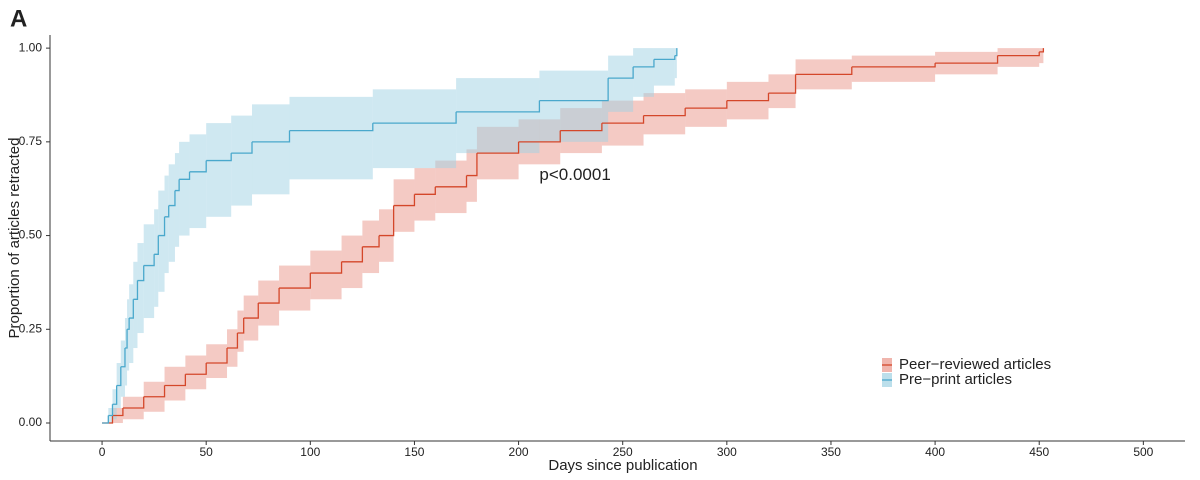 Image resolution: width=1200 pixels, height=480 pixels. Describe the element at coordinates (207, 452) in the screenshot. I see `x-tick-label: 50` at that location.